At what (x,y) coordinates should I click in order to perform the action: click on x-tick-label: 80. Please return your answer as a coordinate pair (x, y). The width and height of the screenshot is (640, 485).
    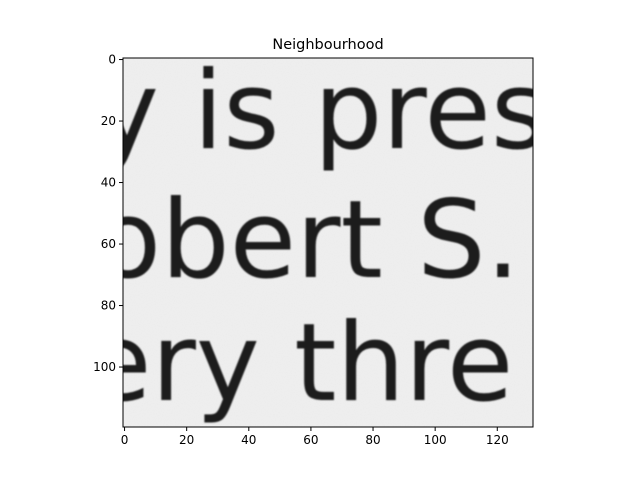
    Looking at the image, I should click on (372, 440).